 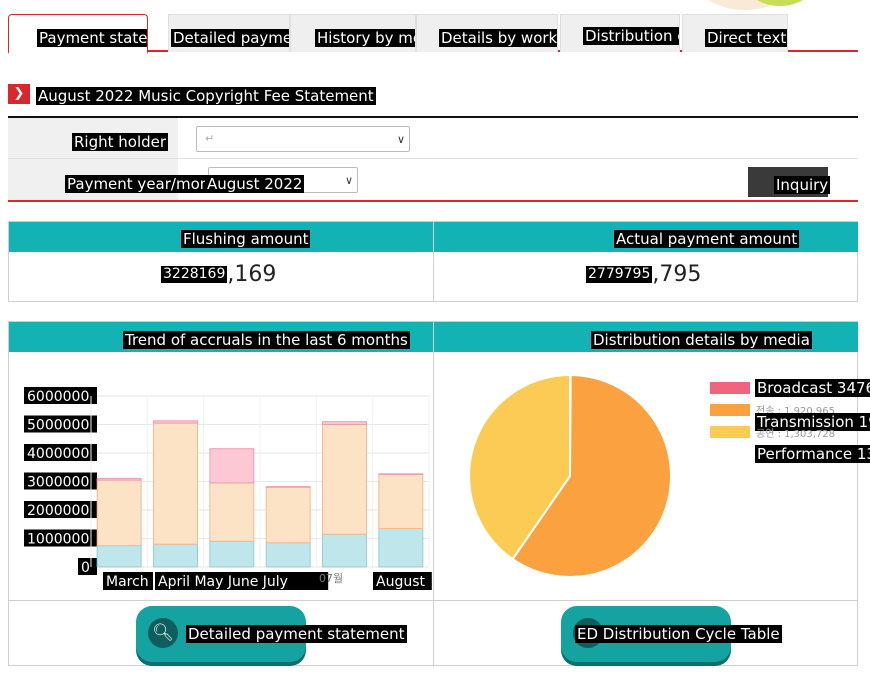 I want to click on trend-panel-title: Trend of accruals in the last 6 months, so click(x=266, y=340).